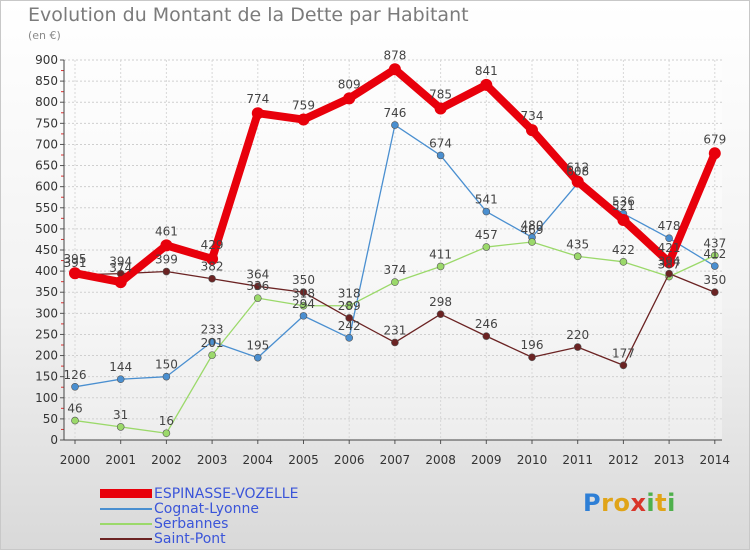  Describe the element at coordinates (212, 460) in the screenshot. I see `x-tick-label: 2003` at that location.